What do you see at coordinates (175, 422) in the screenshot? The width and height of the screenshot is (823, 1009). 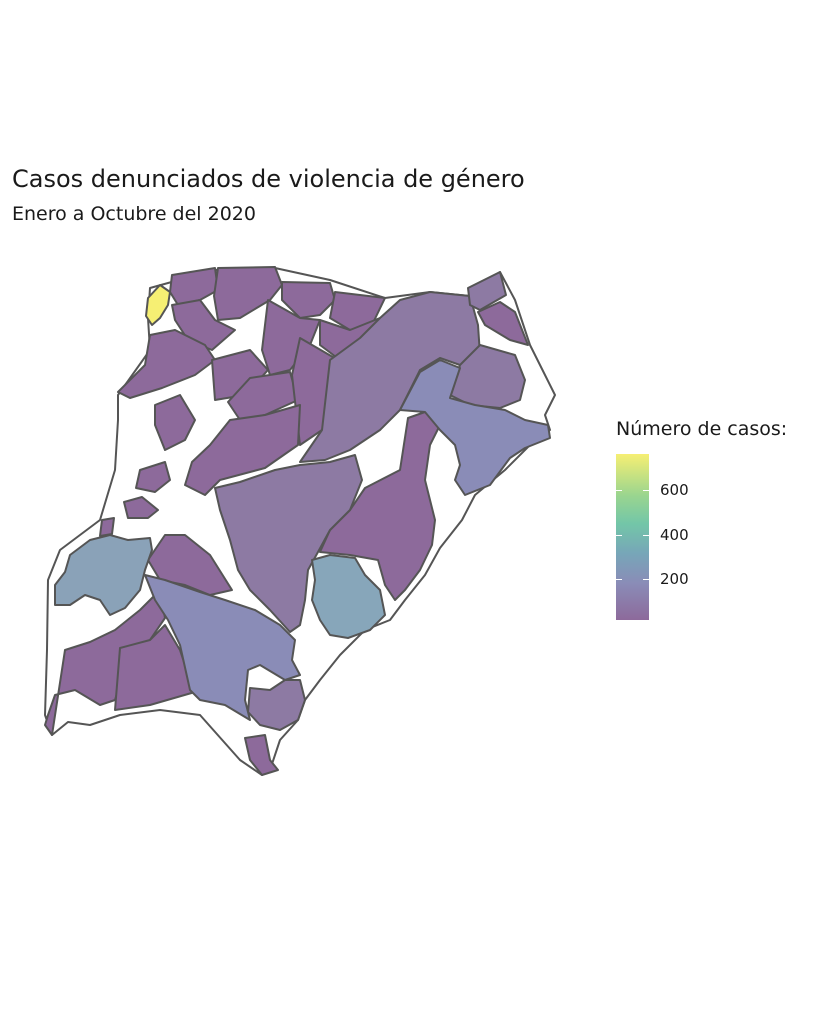 I see `region-w1` at bounding box center [175, 422].